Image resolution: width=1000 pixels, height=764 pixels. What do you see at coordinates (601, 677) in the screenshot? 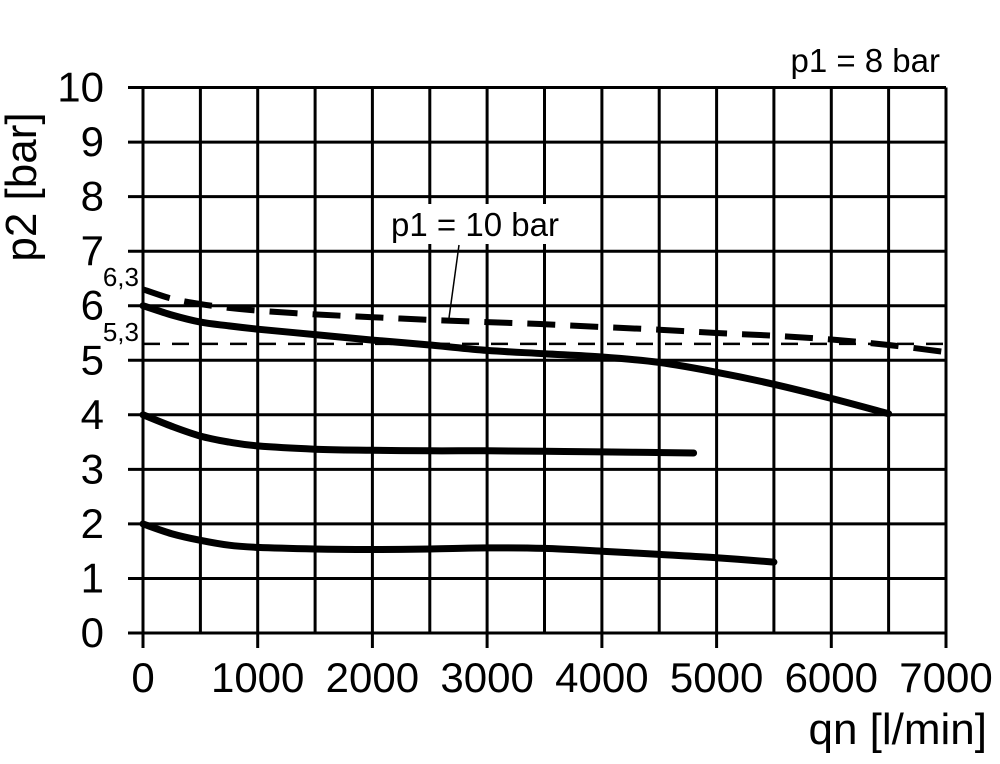
I see `x-tick-label: 4000` at bounding box center [601, 677].